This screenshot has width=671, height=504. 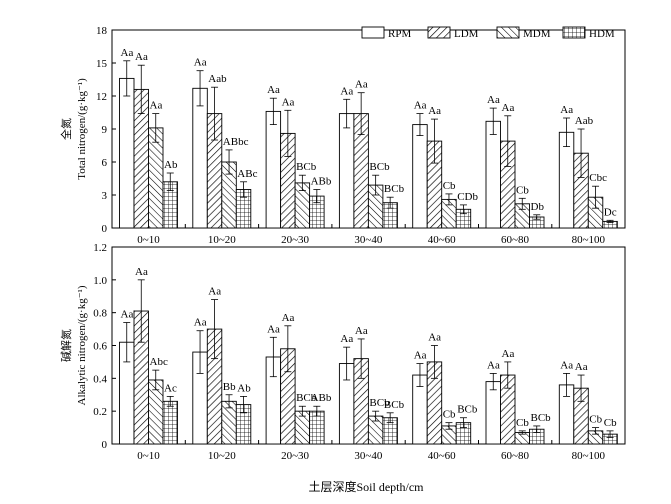 I want to click on x-axis-label: 土层深度Soil depth/cm, so click(x=367, y=486).